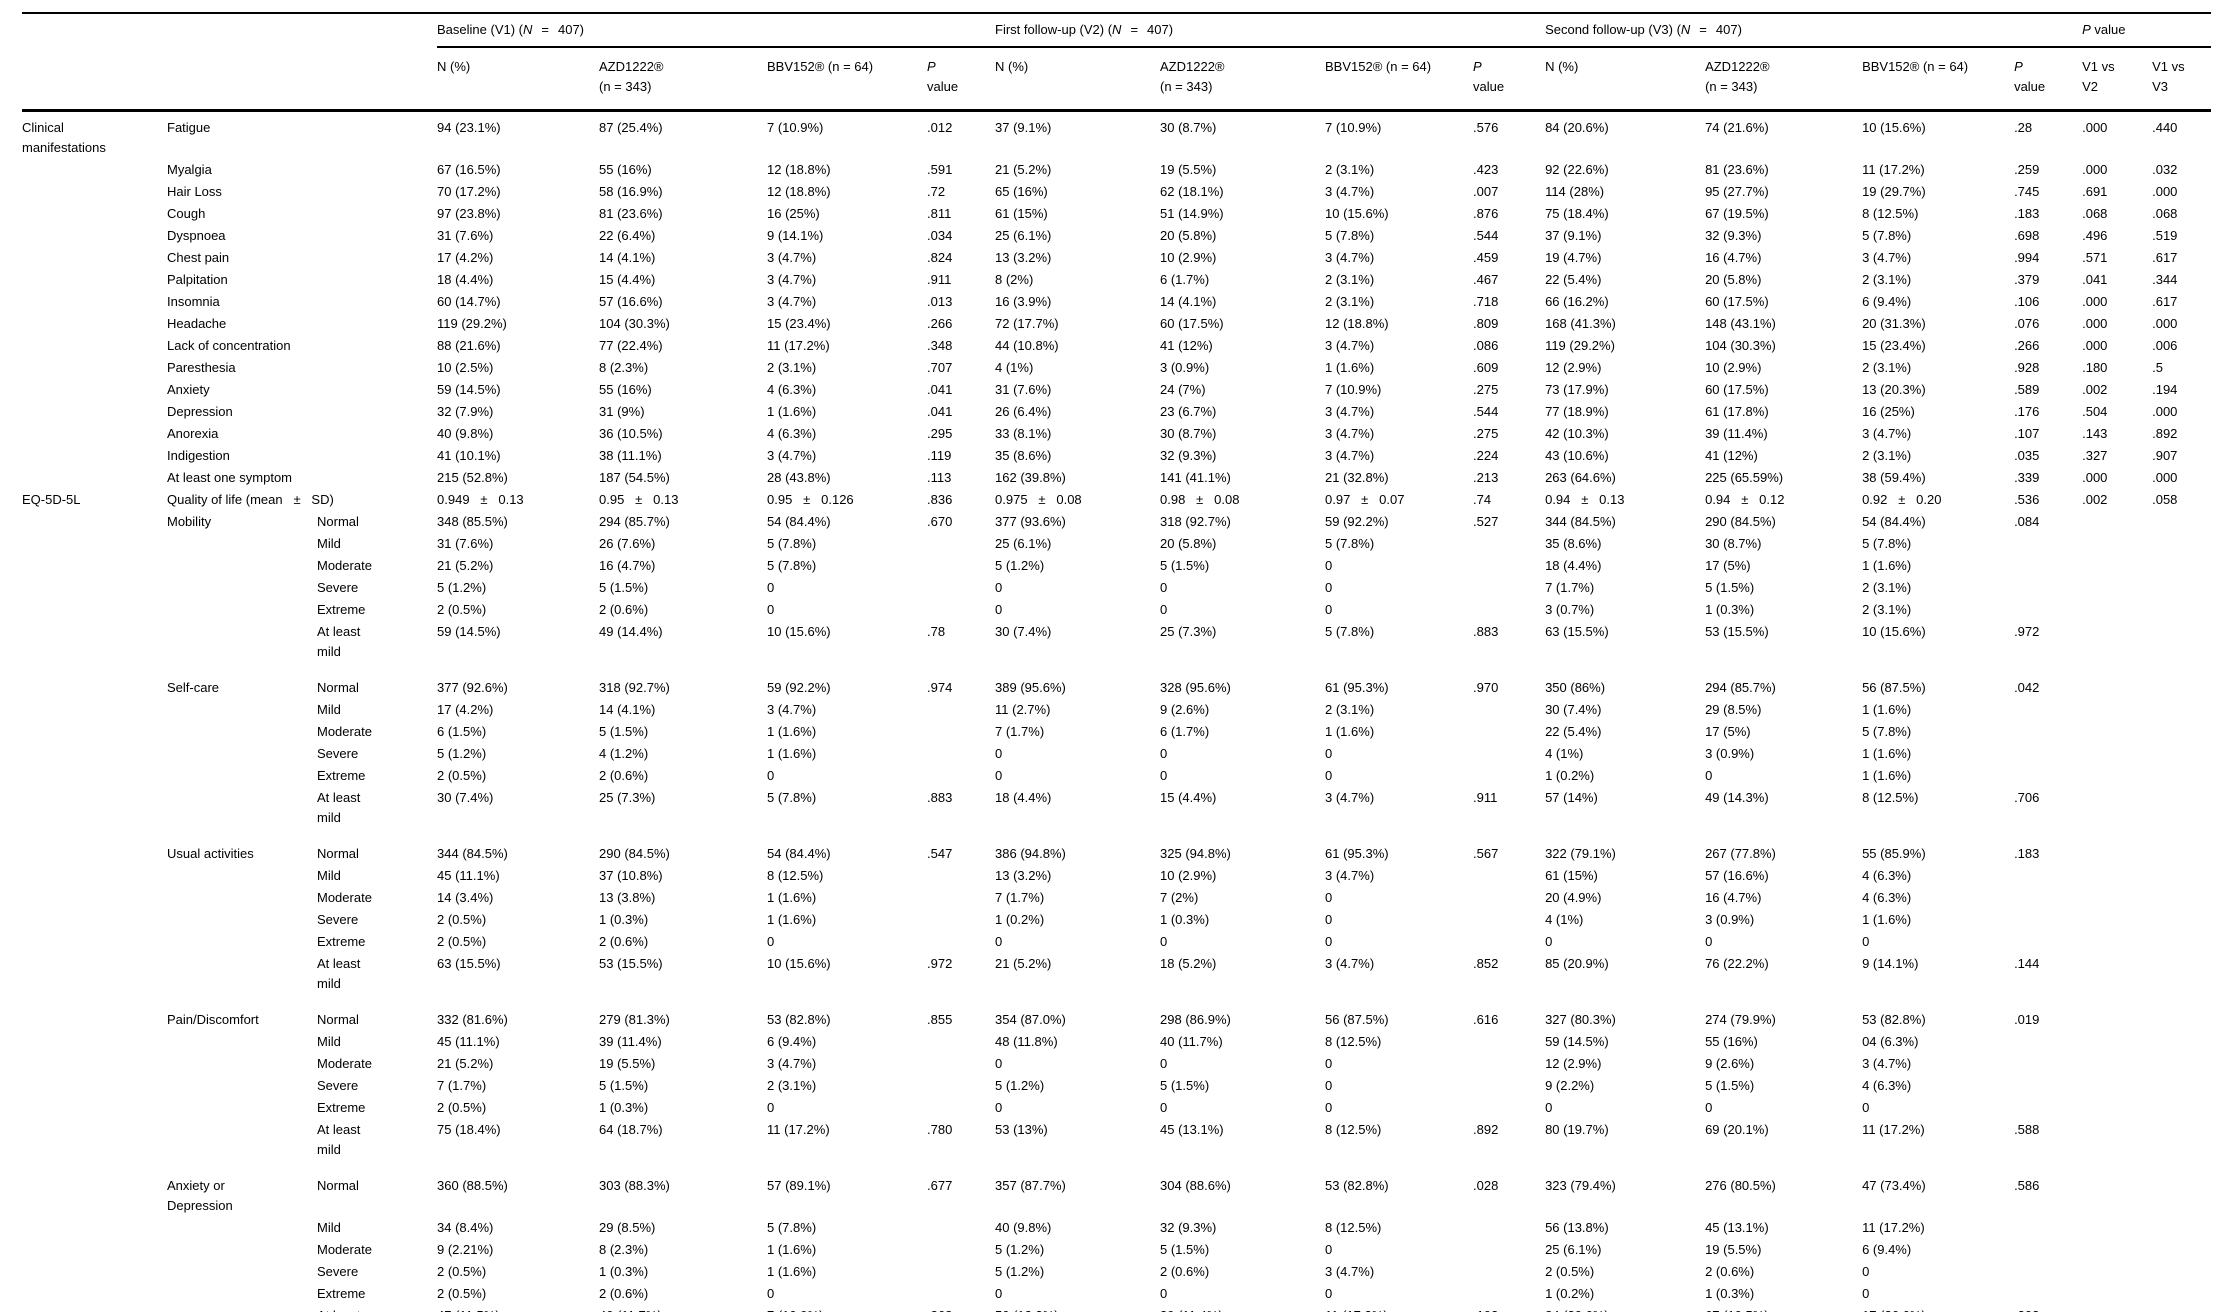  What do you see at coordinates (469, 631) in the screenshot?
I see `cell-v1-n-pct: 59 (14.5%)` at bounding box center [469, 631].